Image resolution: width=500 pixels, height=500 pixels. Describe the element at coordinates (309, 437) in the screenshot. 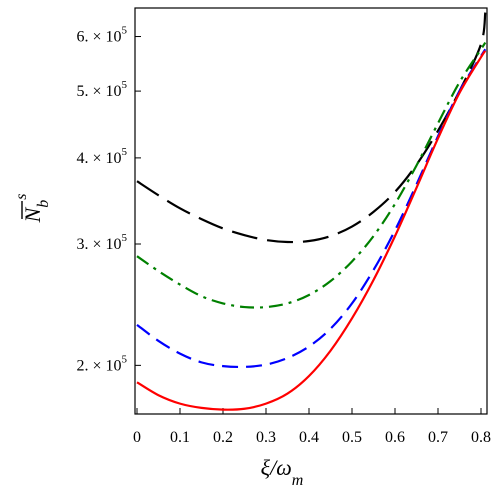

I see `x-tick-label: 0.4` at that location.